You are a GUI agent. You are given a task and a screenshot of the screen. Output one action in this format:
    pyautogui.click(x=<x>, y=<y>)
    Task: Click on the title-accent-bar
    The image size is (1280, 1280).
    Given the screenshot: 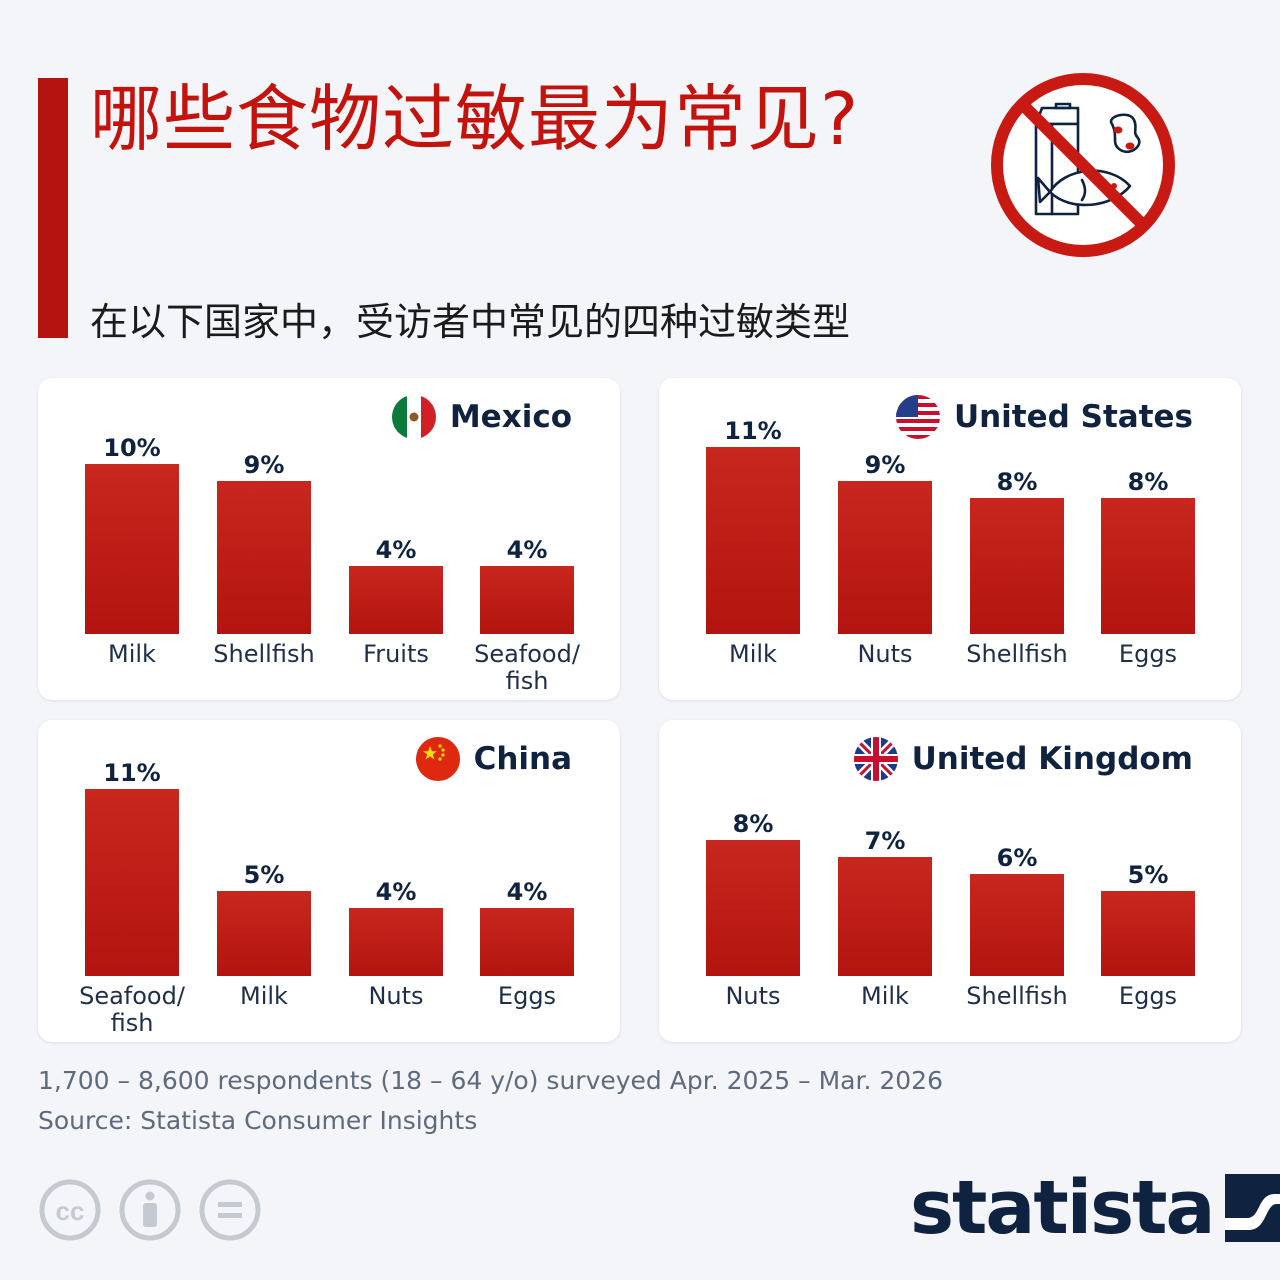 What is the action you would take?
    pyautogui.click(x=53, y=208)
    